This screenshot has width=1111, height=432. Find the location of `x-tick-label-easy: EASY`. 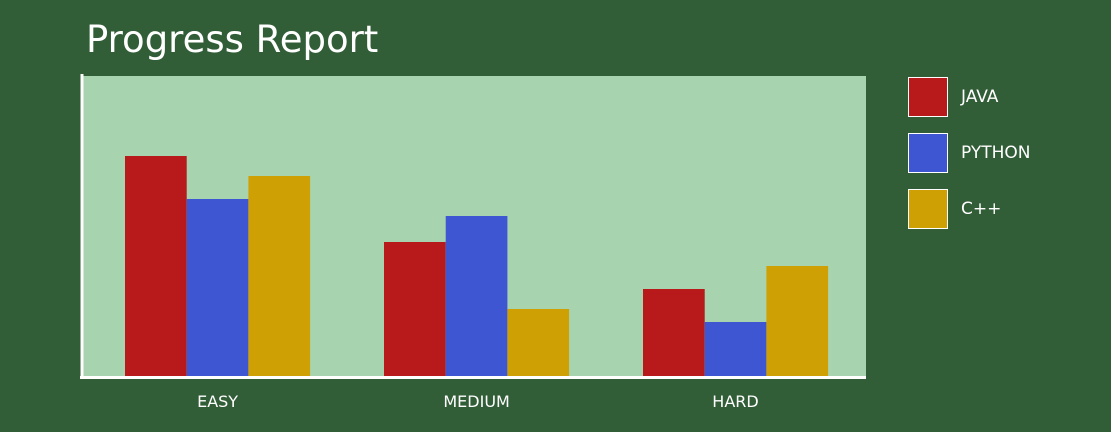

x-tick-label-easy: EASY is located at coordinates (217, 401).